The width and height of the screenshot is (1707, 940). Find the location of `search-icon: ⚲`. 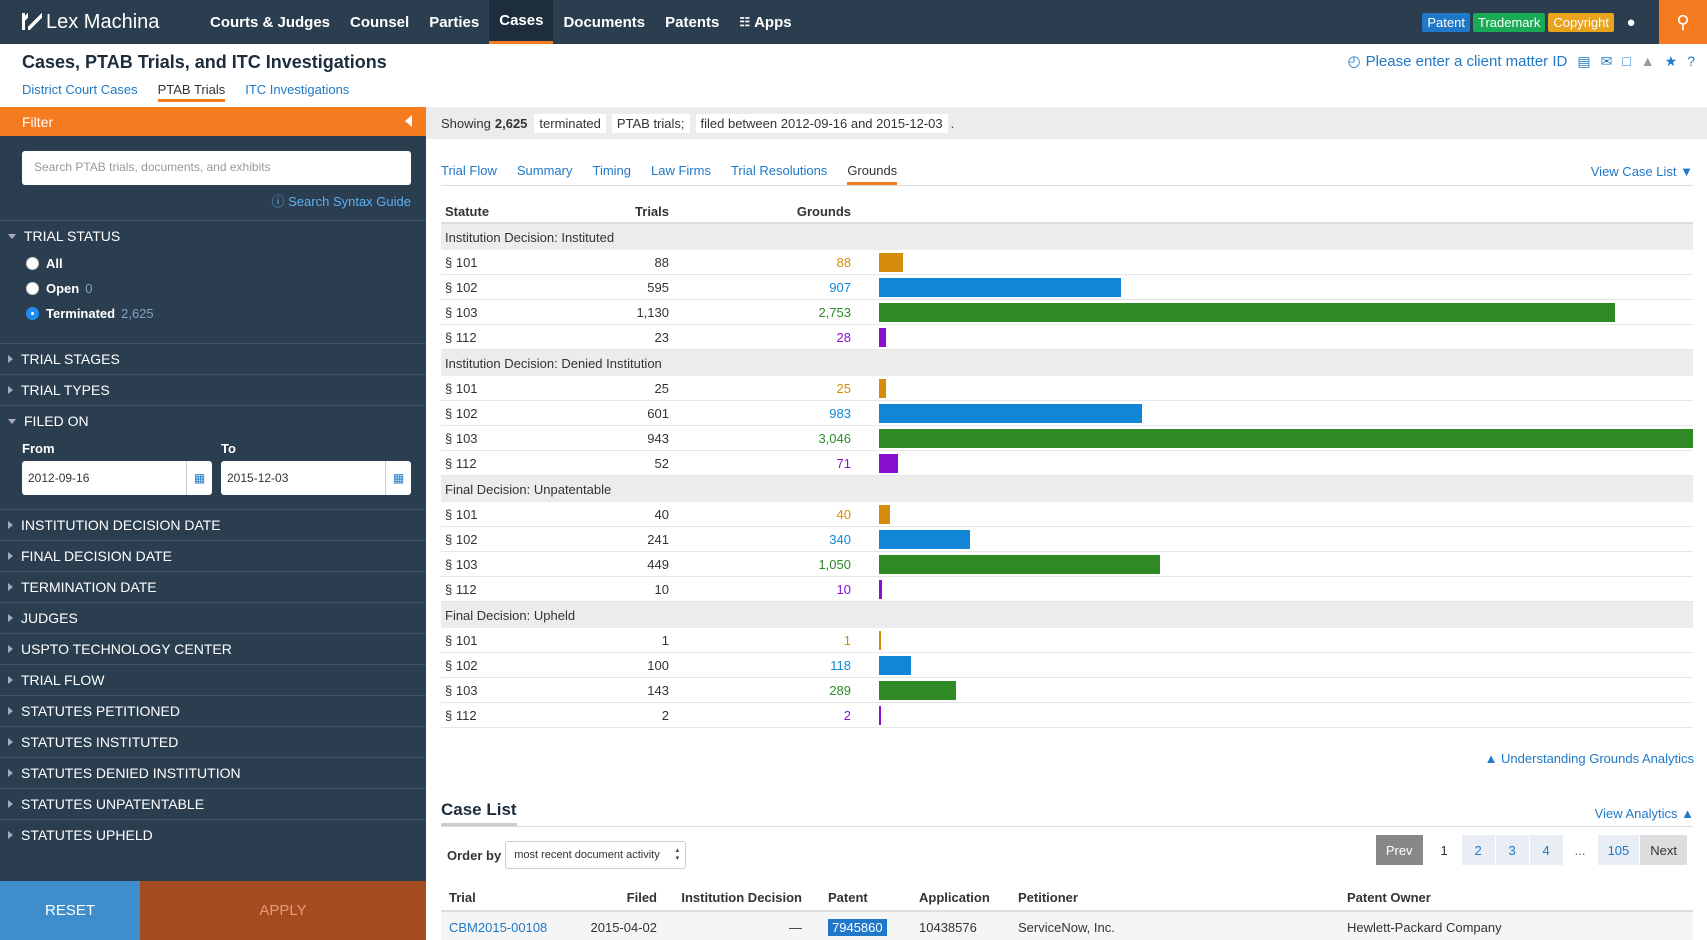

search-icon: ⚲ is located at coordinates (1683, 22).